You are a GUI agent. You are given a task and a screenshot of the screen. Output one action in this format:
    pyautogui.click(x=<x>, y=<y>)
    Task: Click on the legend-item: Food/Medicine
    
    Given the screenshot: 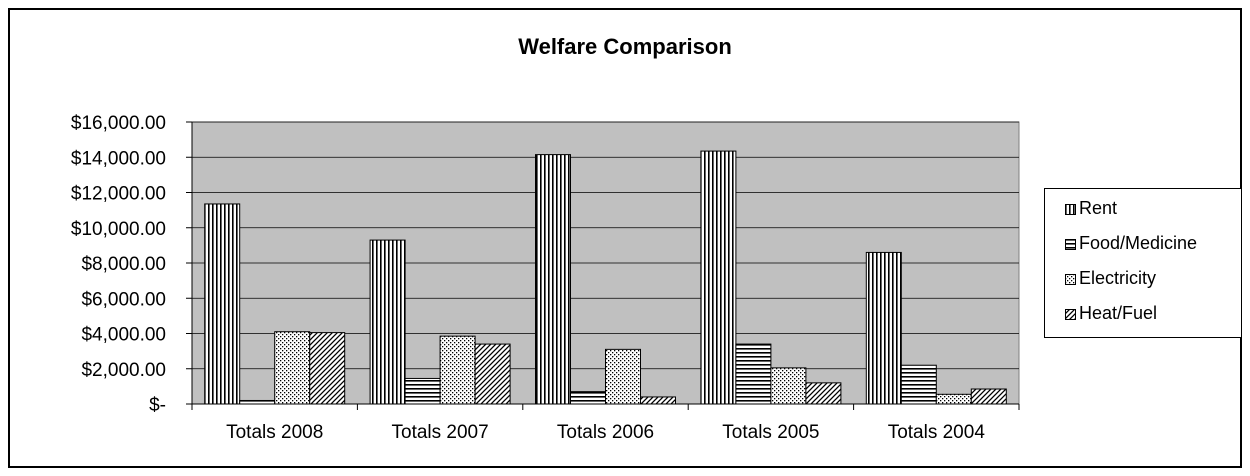 What is the action you would take?
    pyautogui.click(x=1131, y=243)
    